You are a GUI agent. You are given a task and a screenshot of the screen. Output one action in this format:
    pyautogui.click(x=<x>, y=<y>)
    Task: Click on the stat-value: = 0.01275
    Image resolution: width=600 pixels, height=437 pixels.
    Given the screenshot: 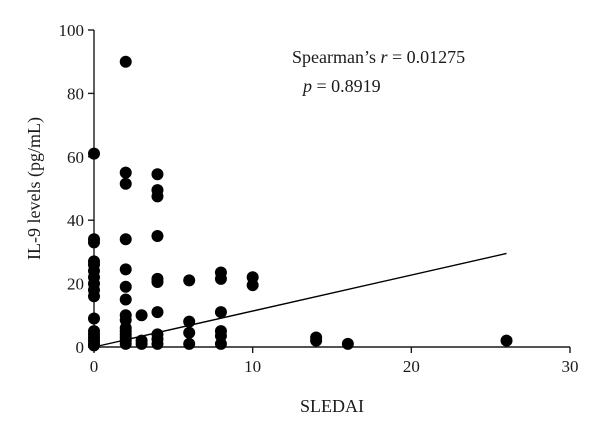 What is the action you would take?
    pyautogui.click(x=427, y=57)
    